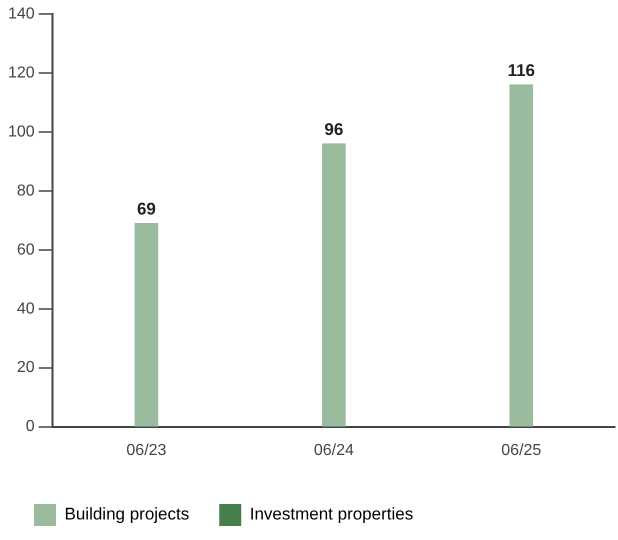  What do you see at coordinates (334, 129) in the screenshot?
I see `data-label: 96` at bounding box center [334, 129].